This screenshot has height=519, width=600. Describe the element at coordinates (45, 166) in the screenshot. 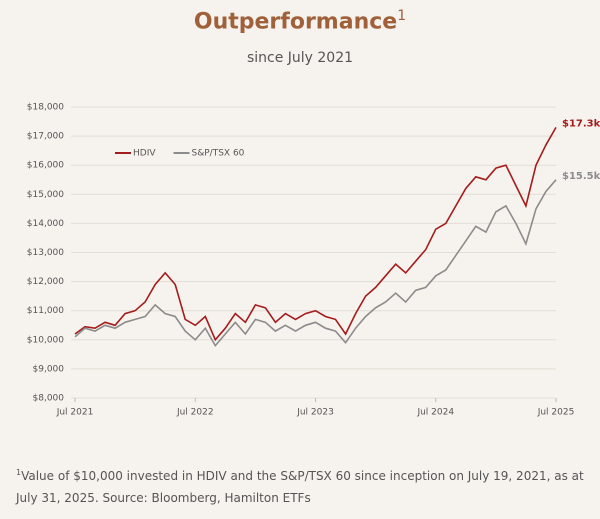

I see `y-tick-label: $16,000` at that location.